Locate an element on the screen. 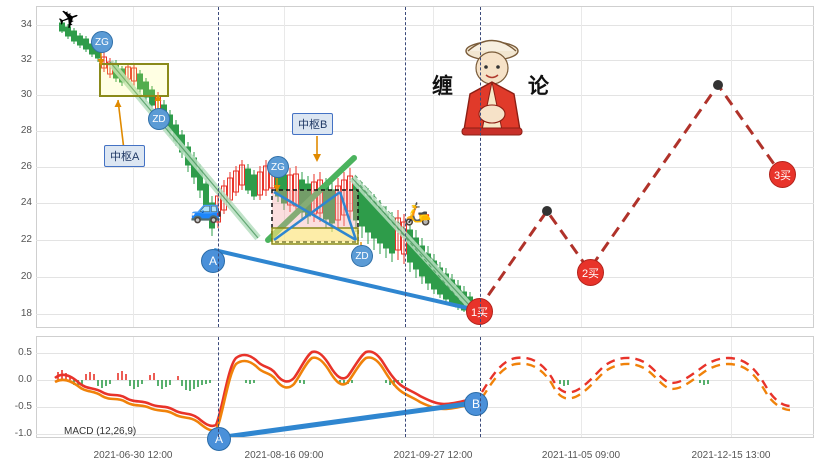 Image resolution: width=822 pixels, height=471 pixels. macd-title: MACD (12,26,9) is located at coordinates (100, 431).